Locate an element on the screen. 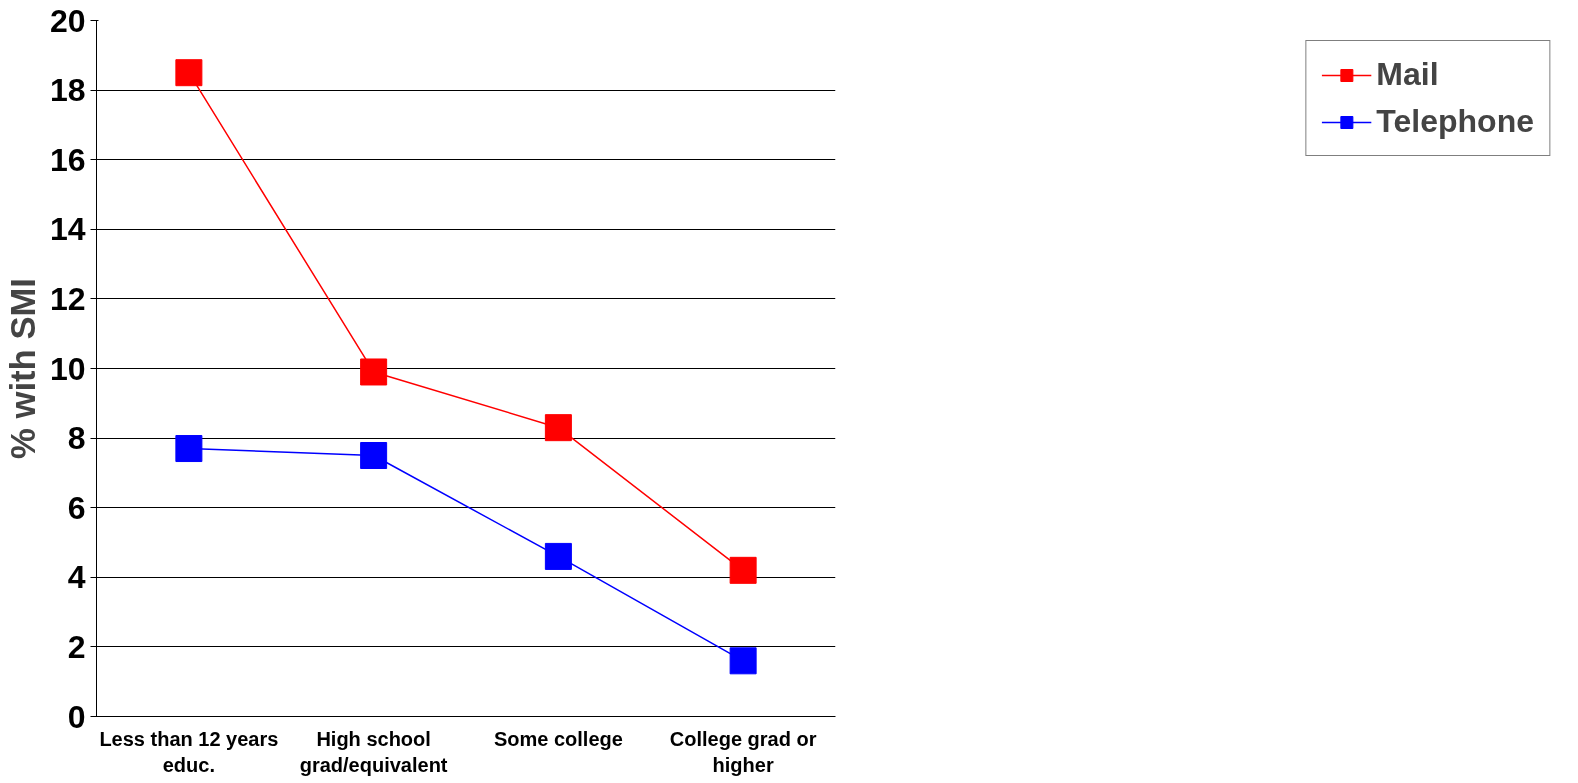  y-tick-label: 4 is located at coordinates (76, 577).